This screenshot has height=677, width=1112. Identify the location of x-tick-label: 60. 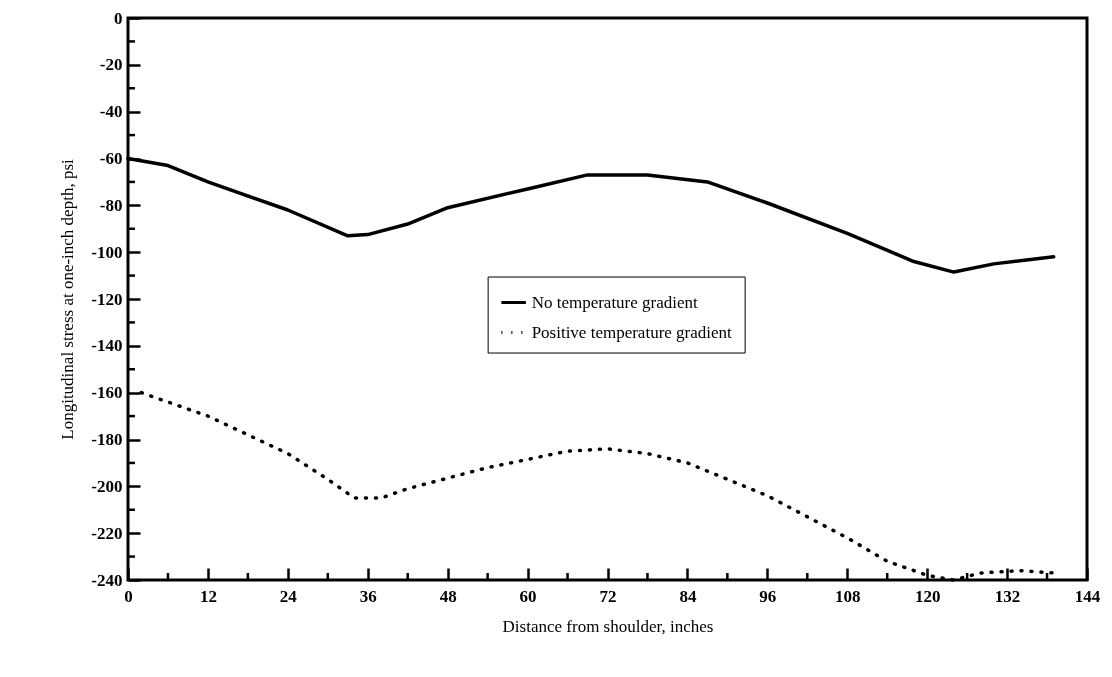
(528, 596).